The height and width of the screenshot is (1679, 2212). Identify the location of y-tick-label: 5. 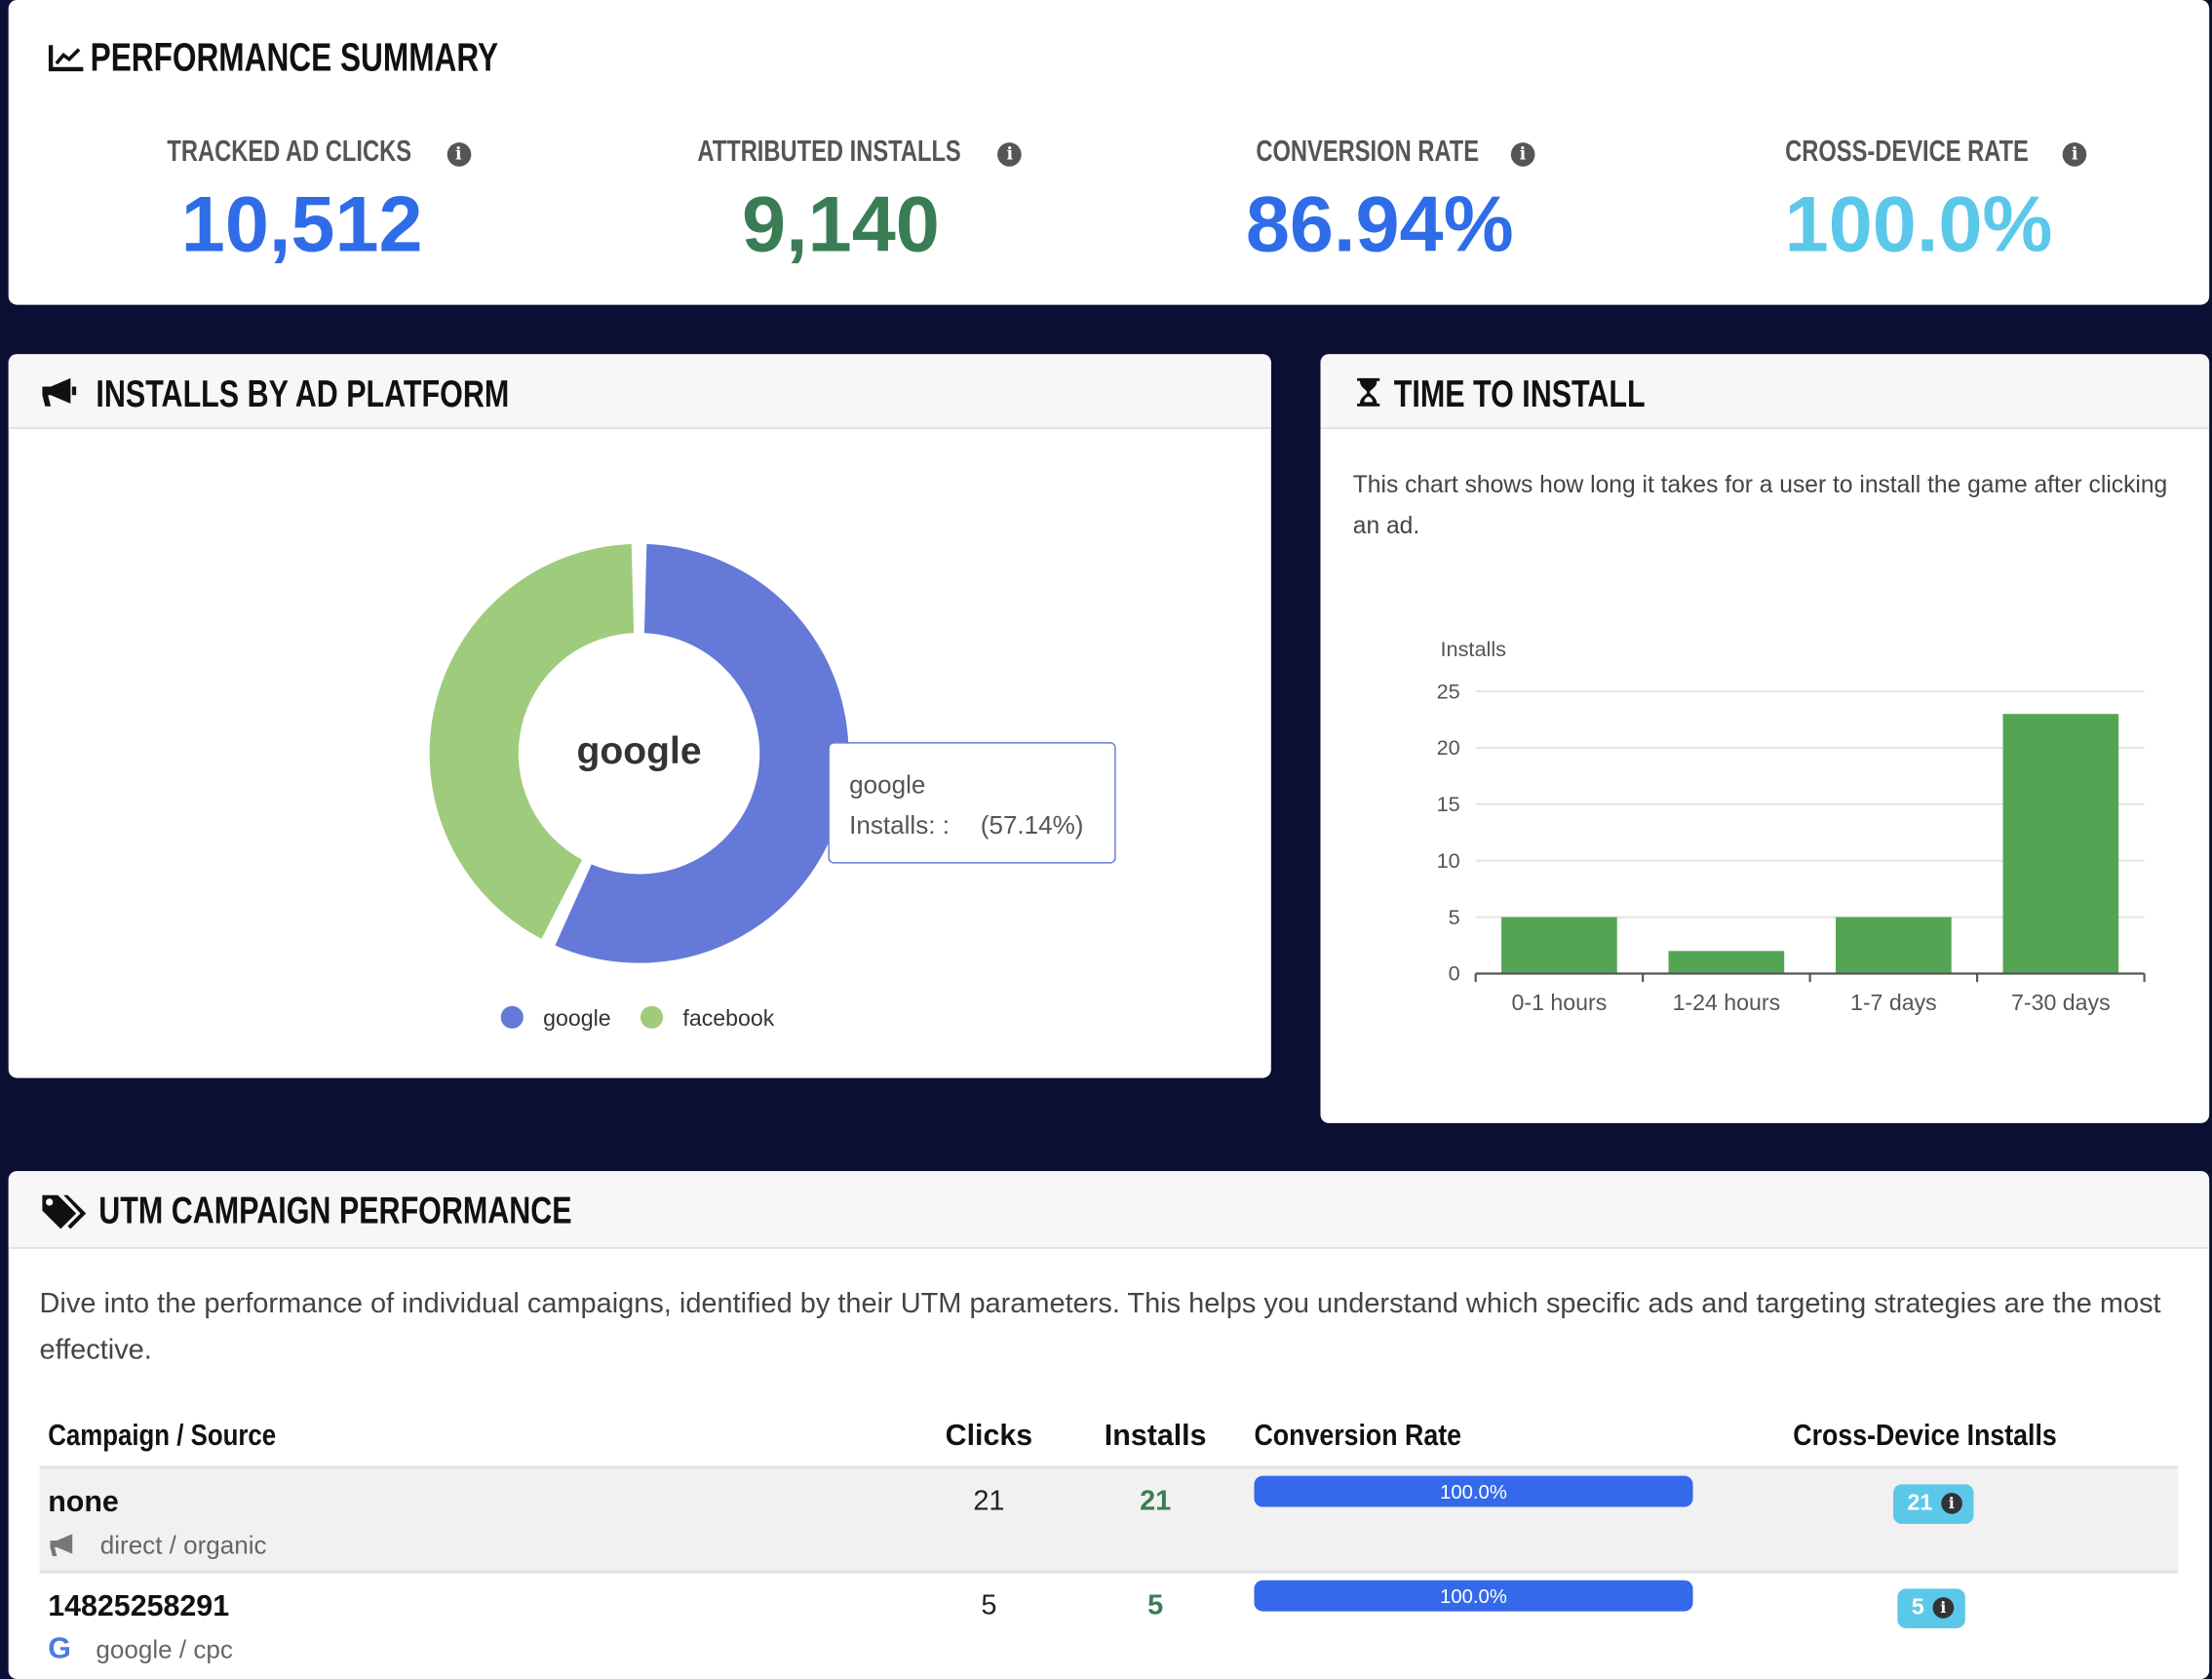
(1454, 917).